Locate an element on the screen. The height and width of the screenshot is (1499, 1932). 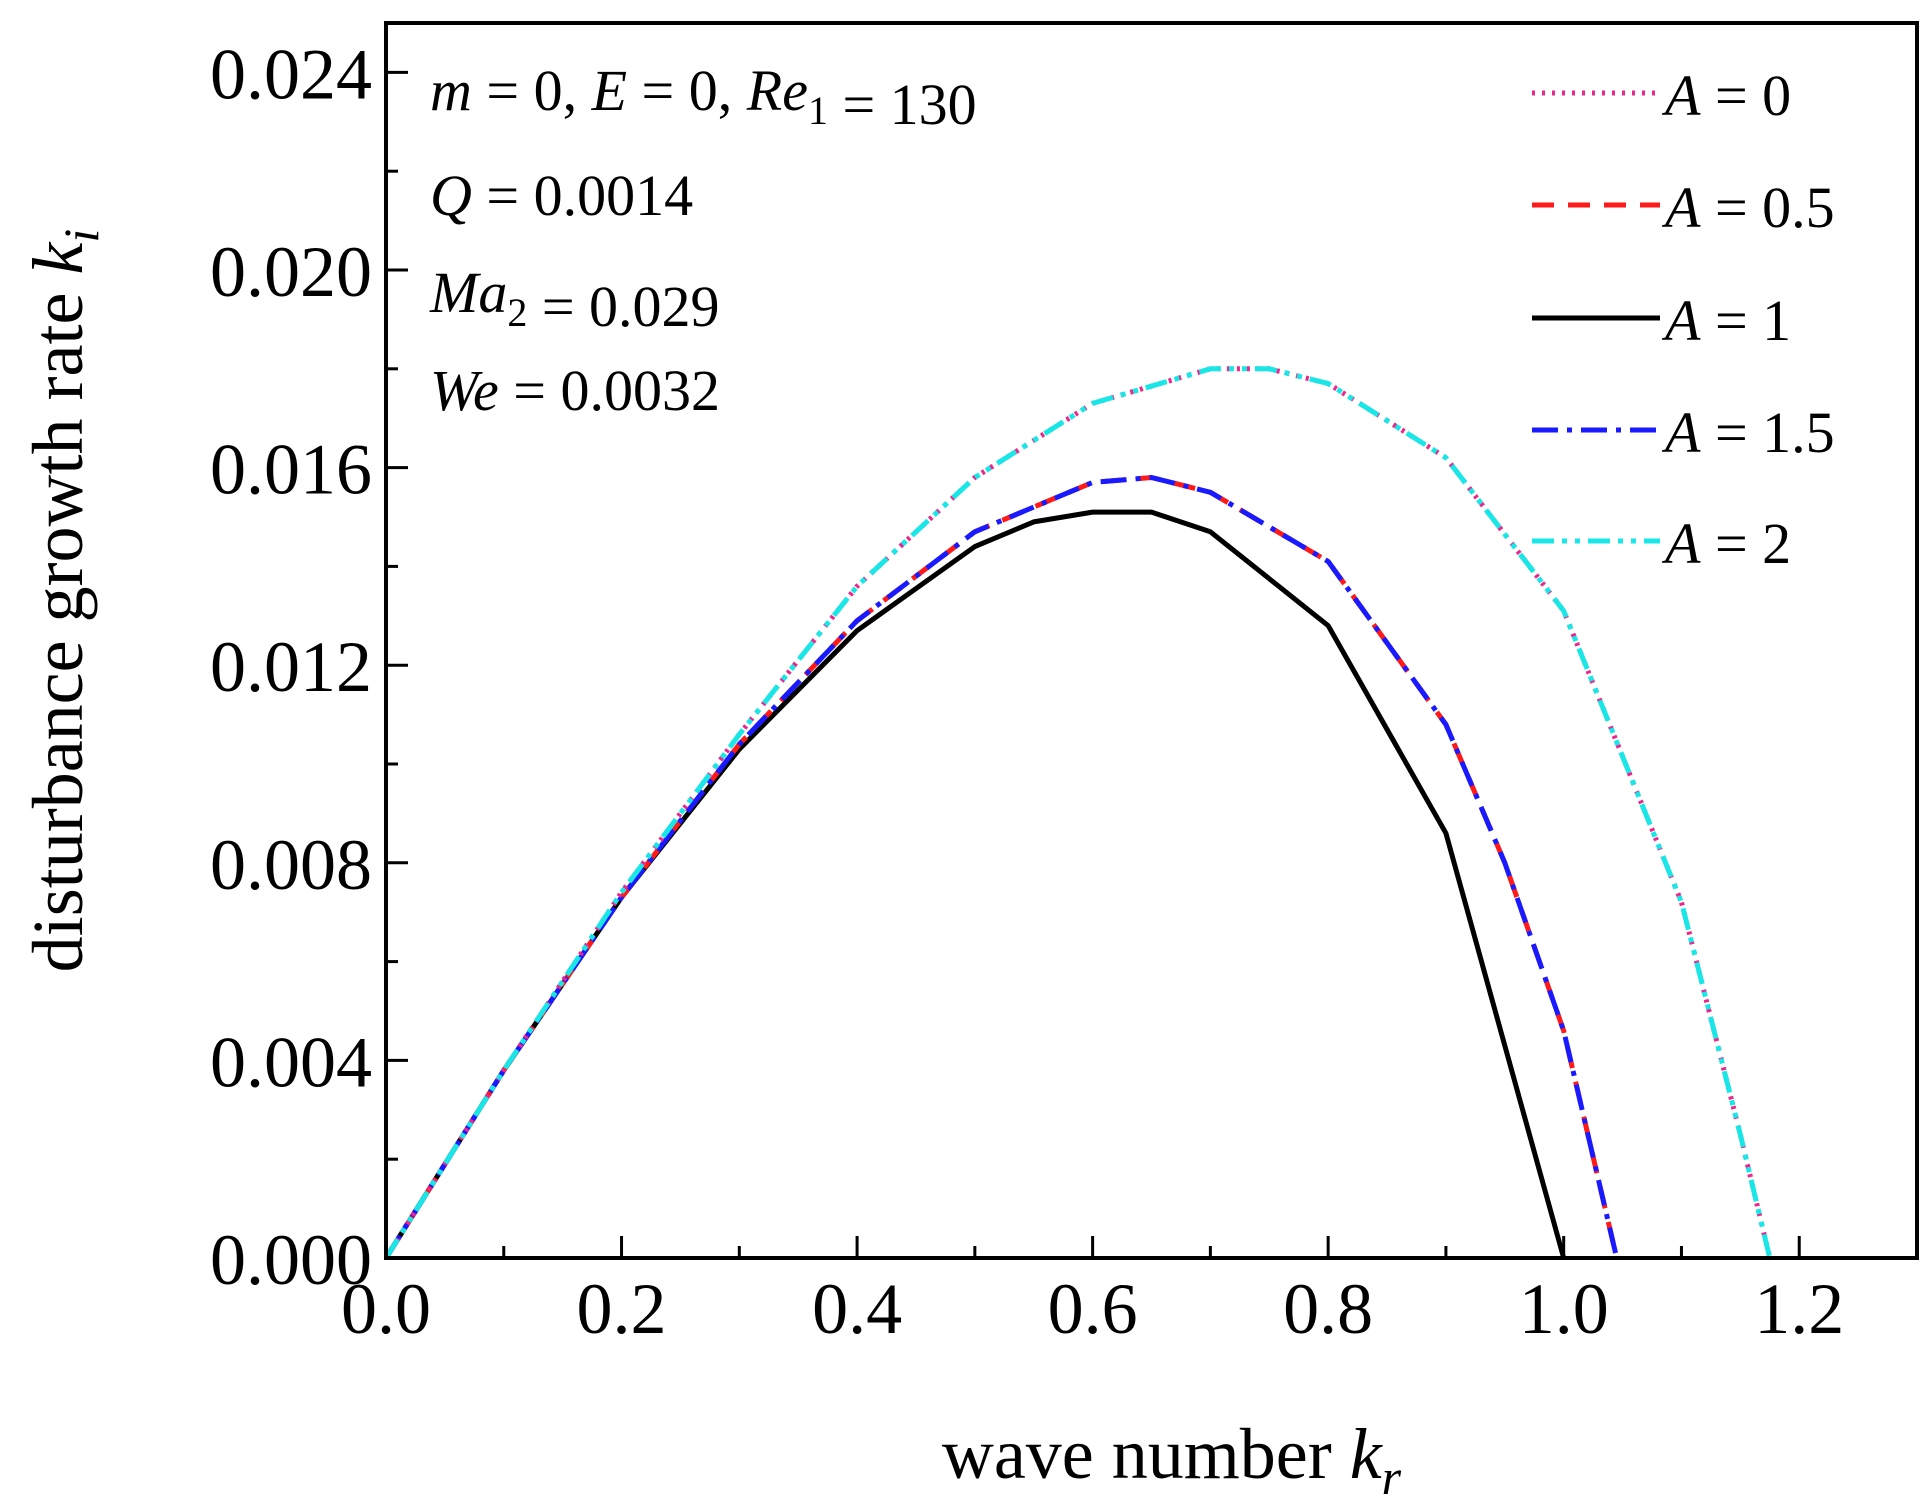
legend-label: A = 1 is located at coordinates (1726, 320).